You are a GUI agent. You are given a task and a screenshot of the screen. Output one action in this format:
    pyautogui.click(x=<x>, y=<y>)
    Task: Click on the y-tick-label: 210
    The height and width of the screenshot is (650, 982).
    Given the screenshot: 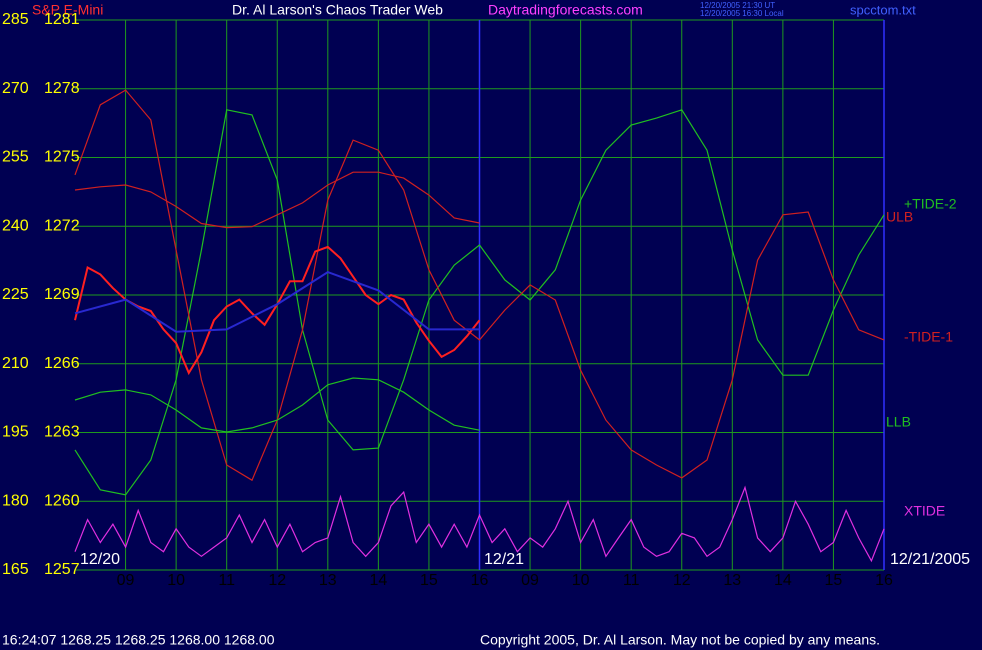 What is the action you would take?
    pyautogui.click(x=15, y=363)
    